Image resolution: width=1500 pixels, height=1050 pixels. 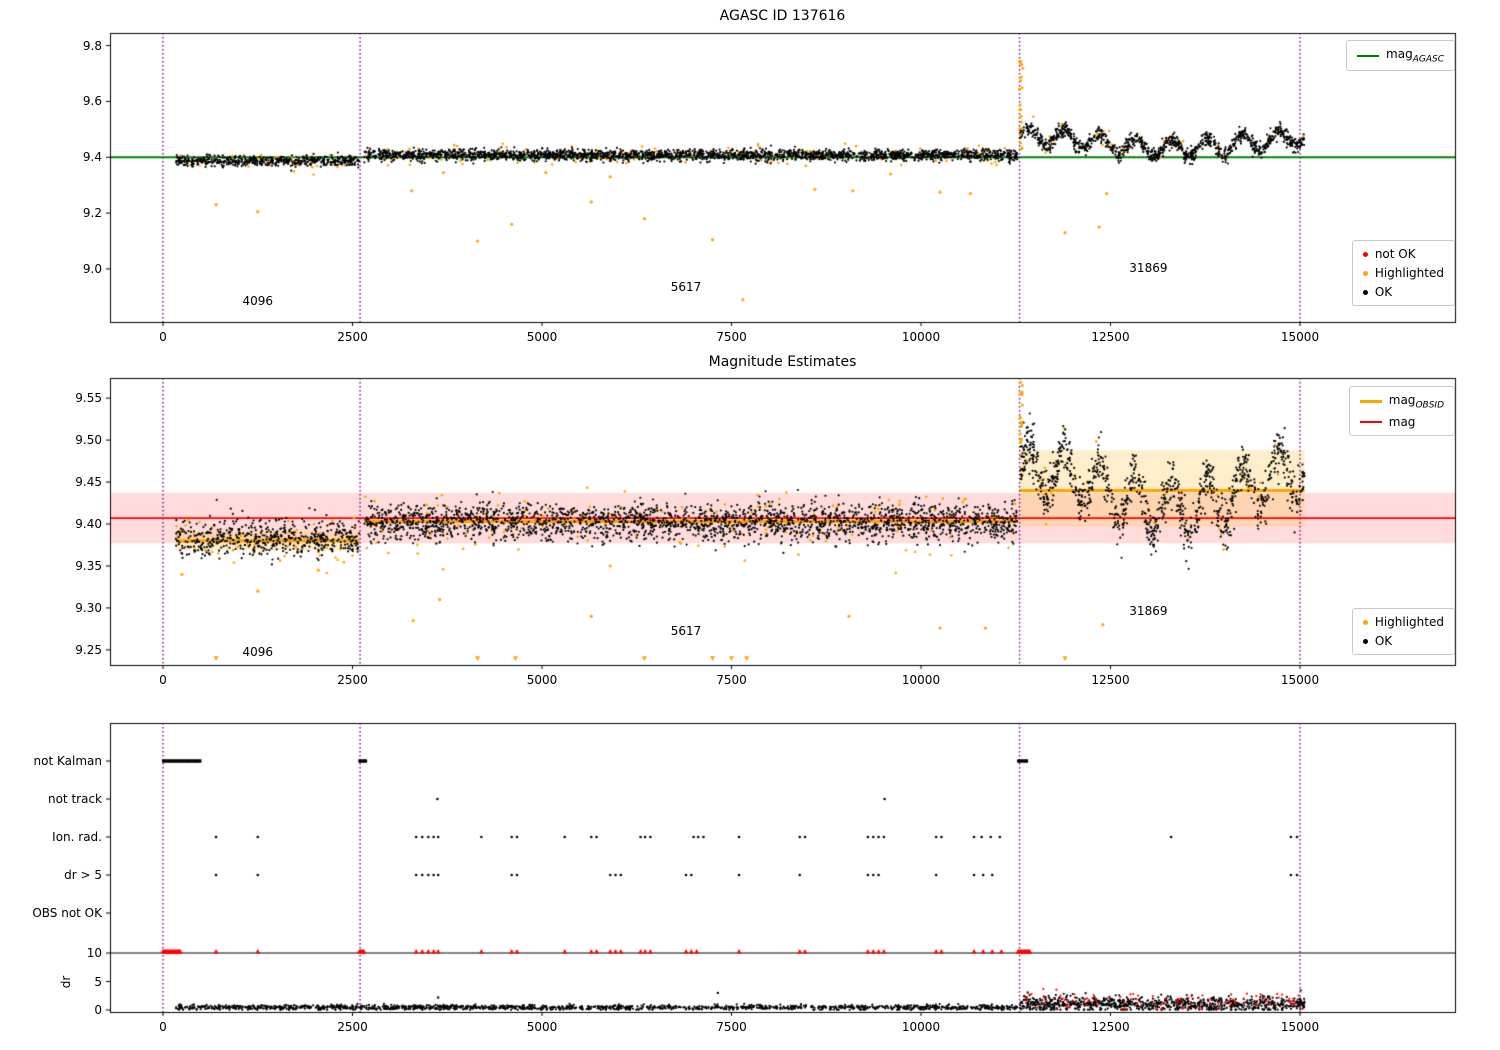 I want to click on category-label: OBS not OK, so click(x=67, y=913).